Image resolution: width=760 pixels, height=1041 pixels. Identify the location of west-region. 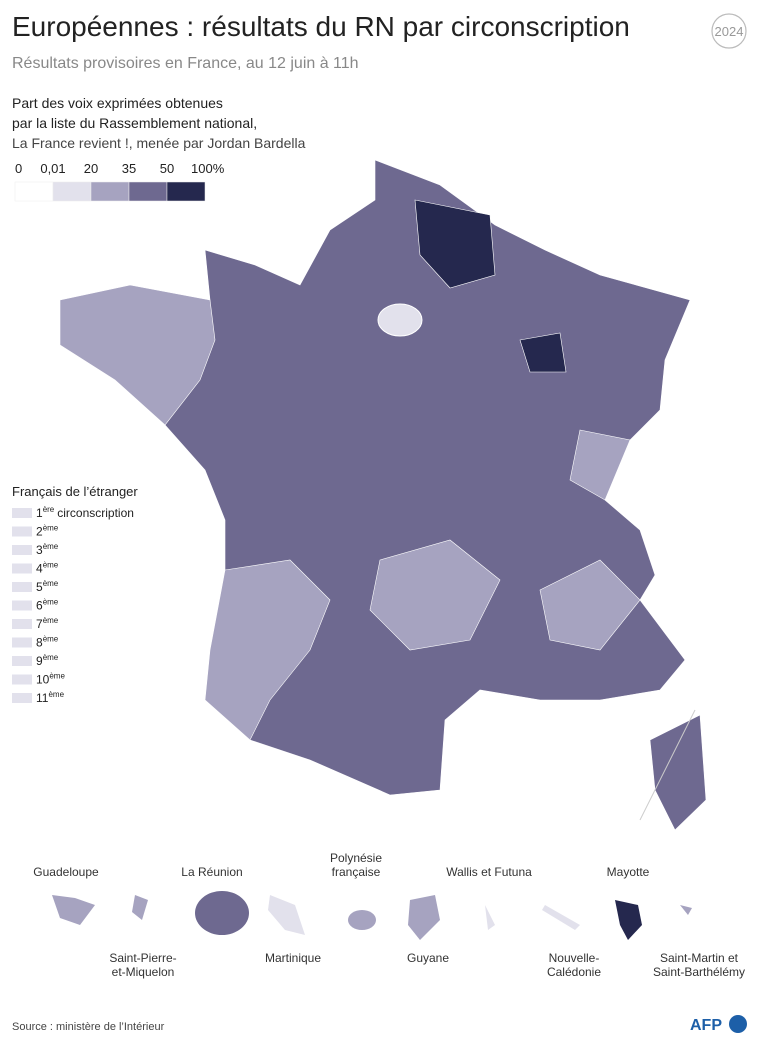
(137, 355).